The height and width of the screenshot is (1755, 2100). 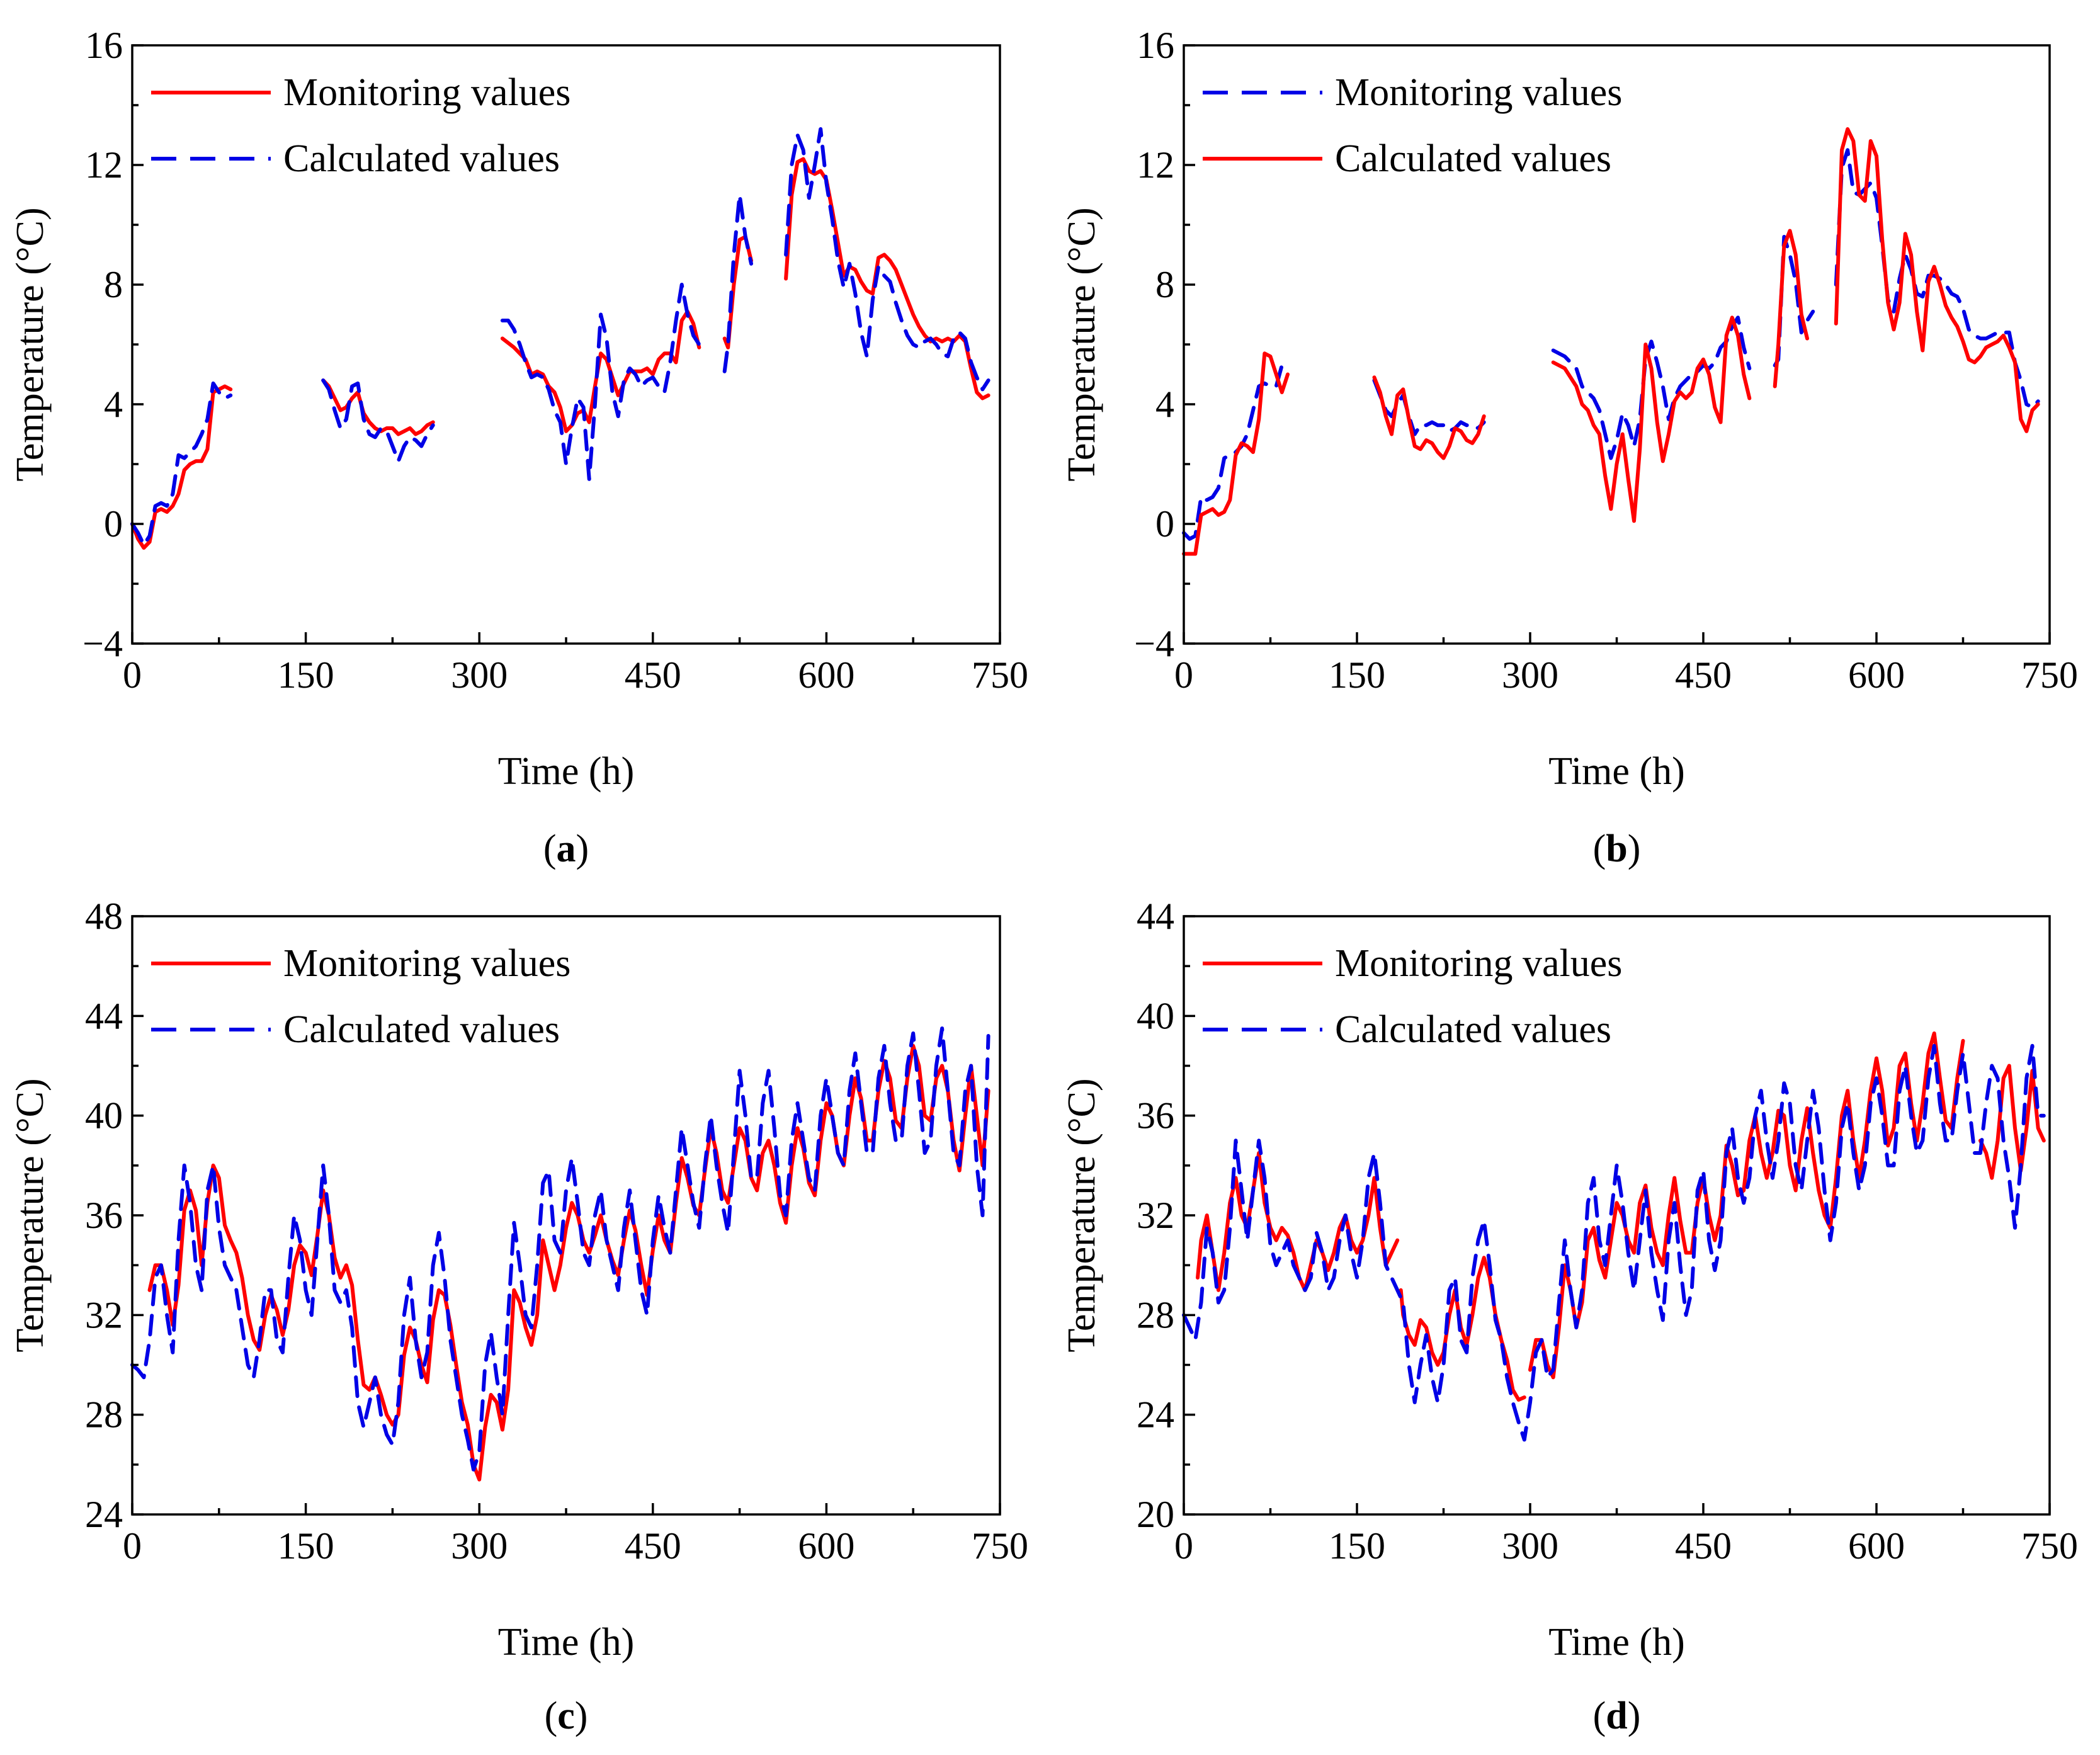 I want to click on panel-label: (b), so click(x=1617, y=848).